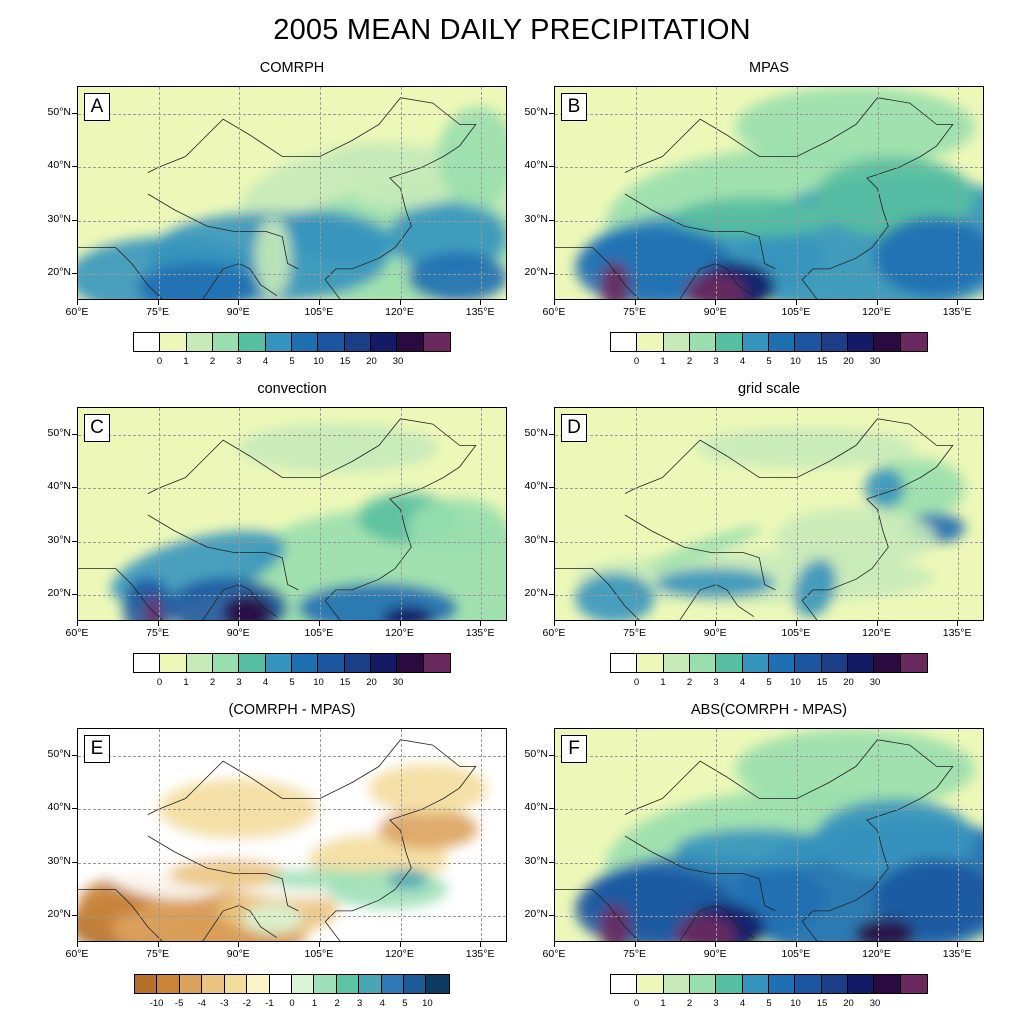  I want to click on panel-letter: B, so click(574, 107).